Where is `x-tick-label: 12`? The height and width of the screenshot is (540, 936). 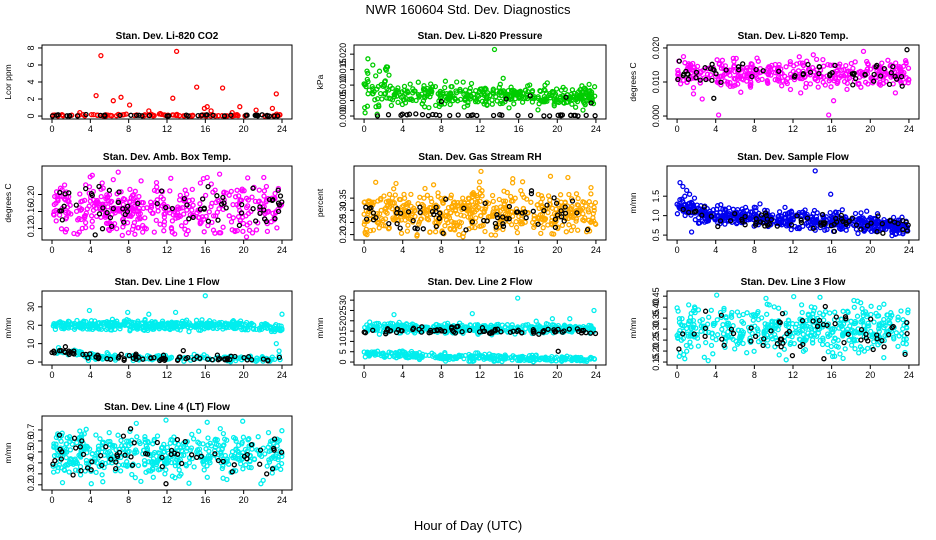 x-tick-label: 12 is located at coordinates (167, 375).